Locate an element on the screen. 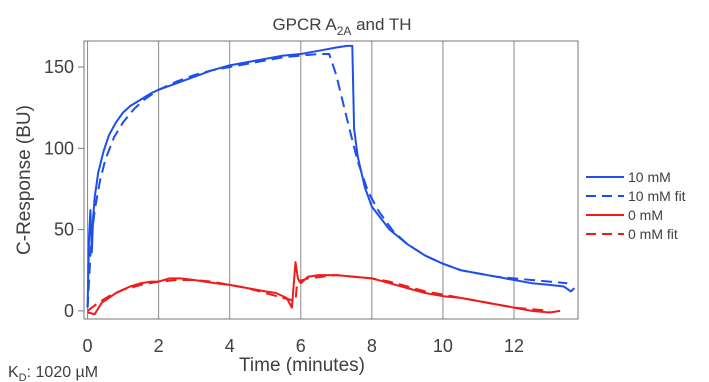 The width and height of the screenshot is (709, 382). y-tick-label-1: 50 is located at coordinates (64, 230).